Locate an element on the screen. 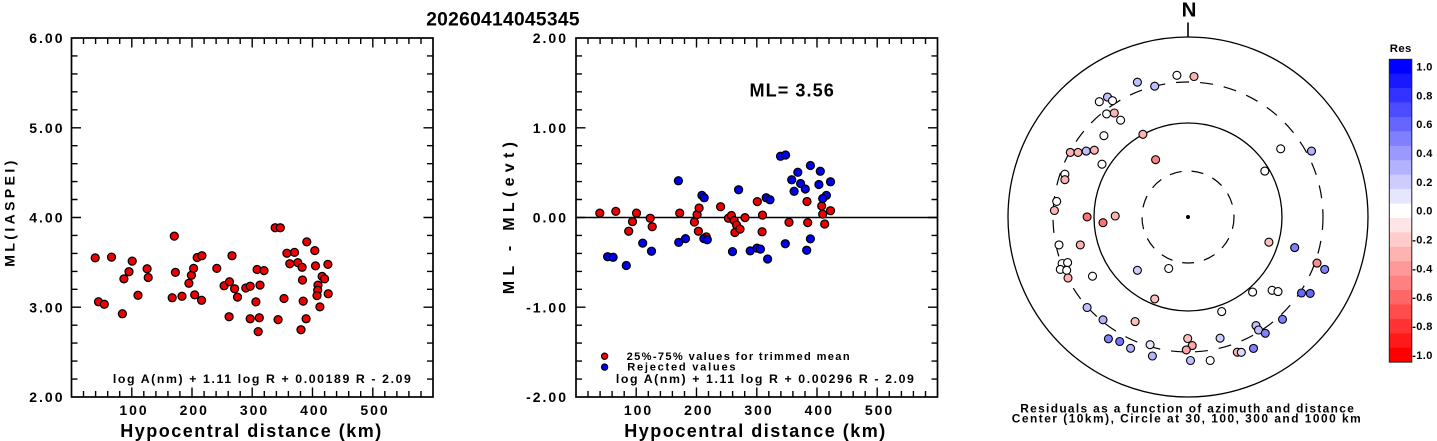  svg-text: 20260414045345 is located at coordinates (503, 19).